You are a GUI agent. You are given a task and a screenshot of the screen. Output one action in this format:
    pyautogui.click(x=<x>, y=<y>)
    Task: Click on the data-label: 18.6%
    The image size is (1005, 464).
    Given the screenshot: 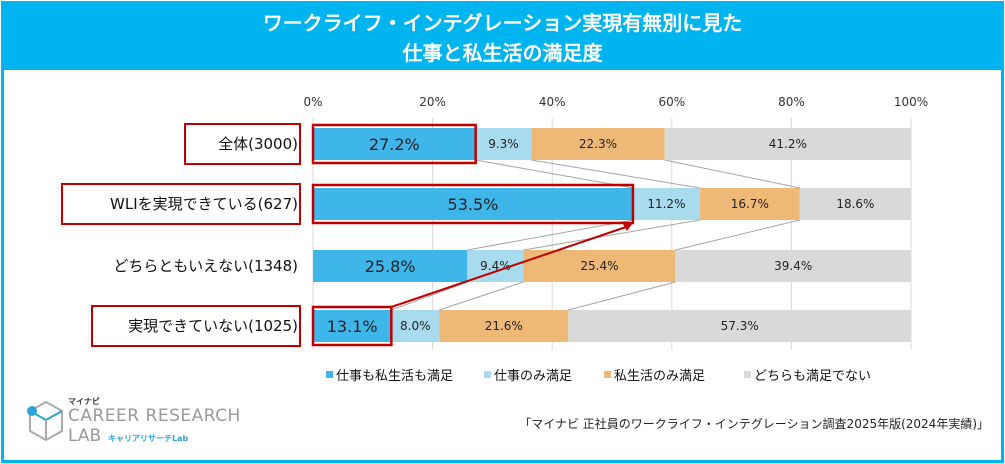 What is the action you would take?
    pyautogui.click(x=855, y=204)
    